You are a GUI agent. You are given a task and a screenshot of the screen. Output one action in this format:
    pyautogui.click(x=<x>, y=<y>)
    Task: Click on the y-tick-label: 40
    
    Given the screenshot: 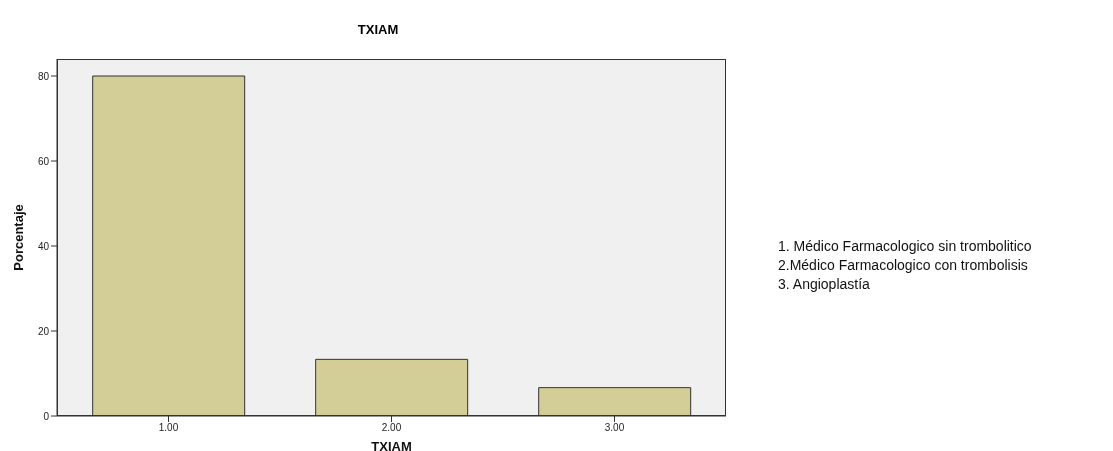 What is the action you would take?
    pyautogui.click(x=43, y=246)
    